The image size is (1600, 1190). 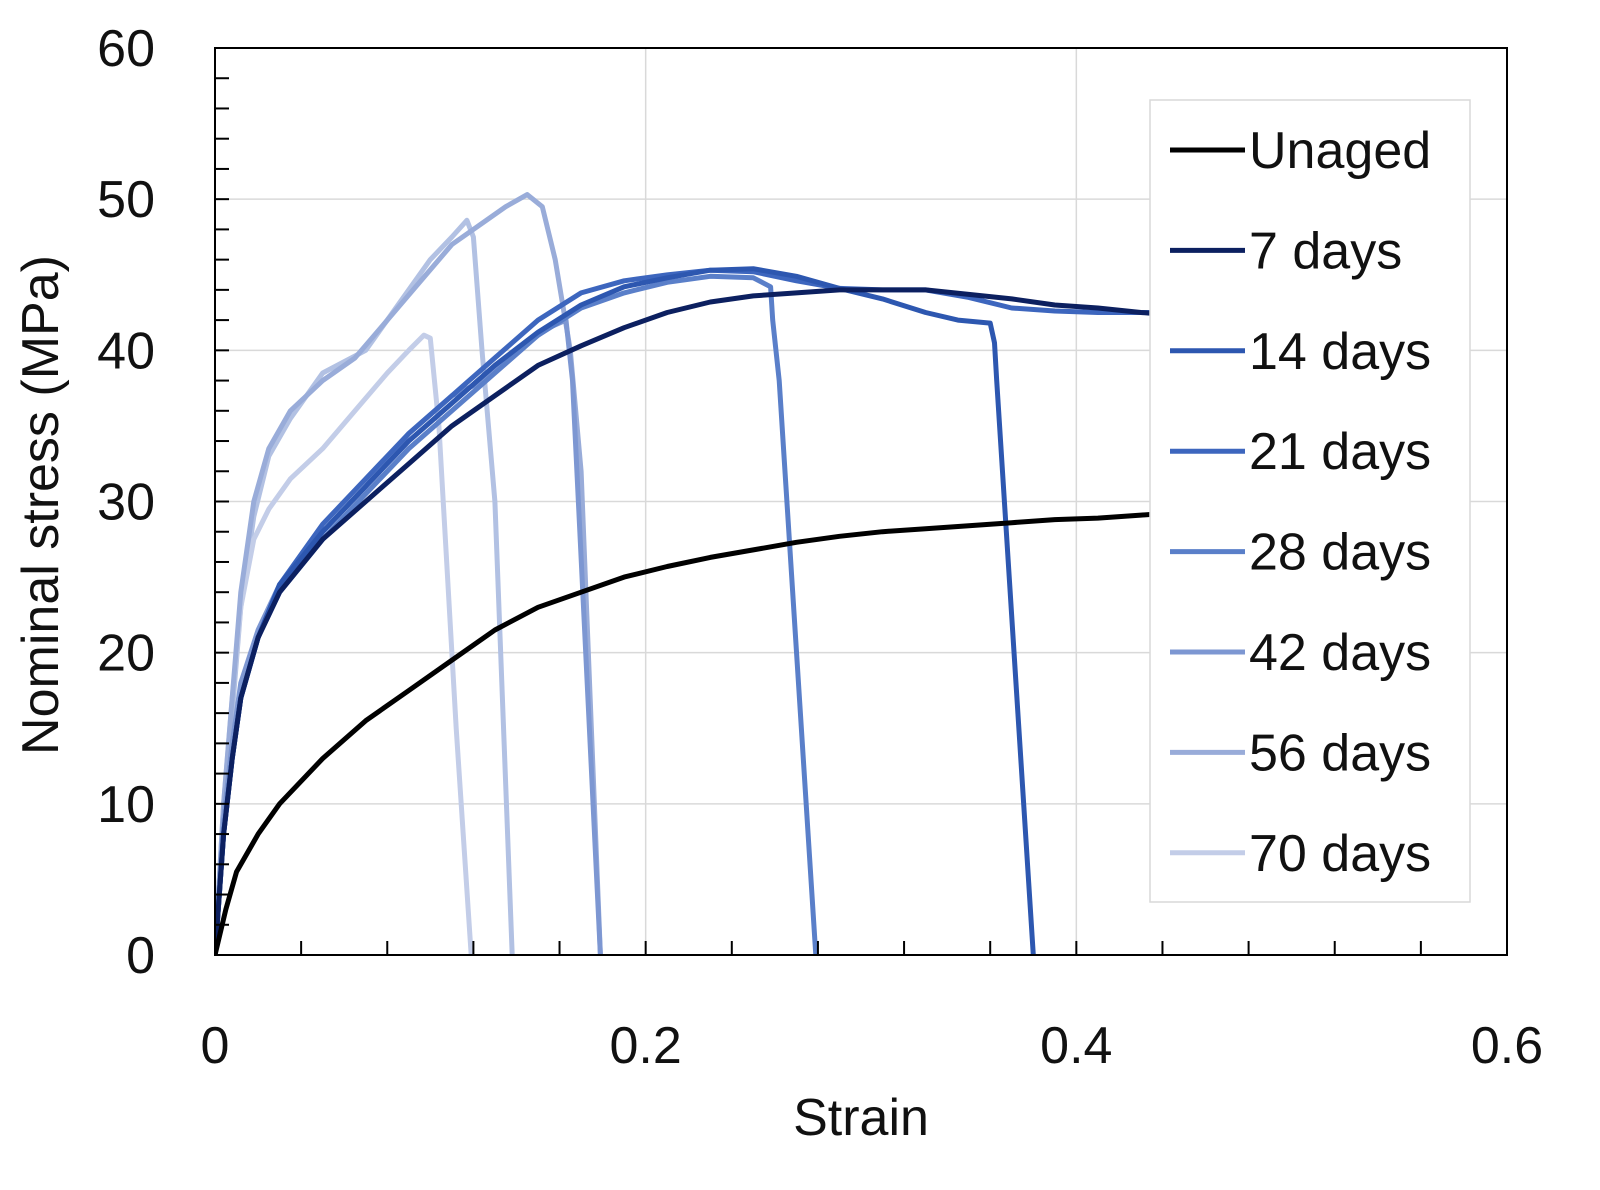 What do you see at coordinates (41, 505) in the screenshot?
I see `y-axis-title: Nominal stress (MPa)` at bounding box center [41, 505].